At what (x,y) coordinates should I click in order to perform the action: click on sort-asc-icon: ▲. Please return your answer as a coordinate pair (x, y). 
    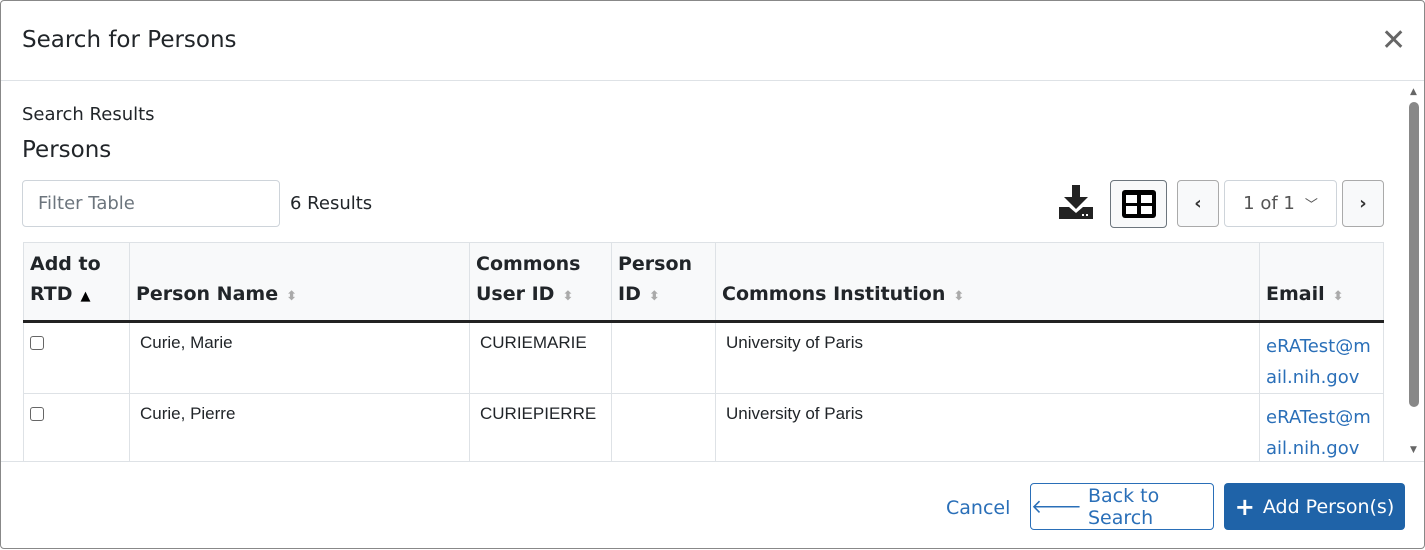
    Looking at the image, I should click on (85, 296).